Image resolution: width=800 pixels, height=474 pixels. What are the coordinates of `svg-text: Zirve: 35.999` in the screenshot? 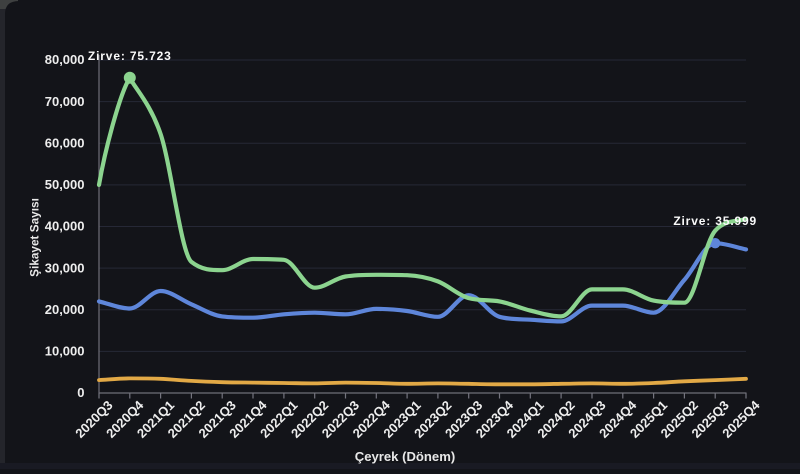 It's located at (715, 221).